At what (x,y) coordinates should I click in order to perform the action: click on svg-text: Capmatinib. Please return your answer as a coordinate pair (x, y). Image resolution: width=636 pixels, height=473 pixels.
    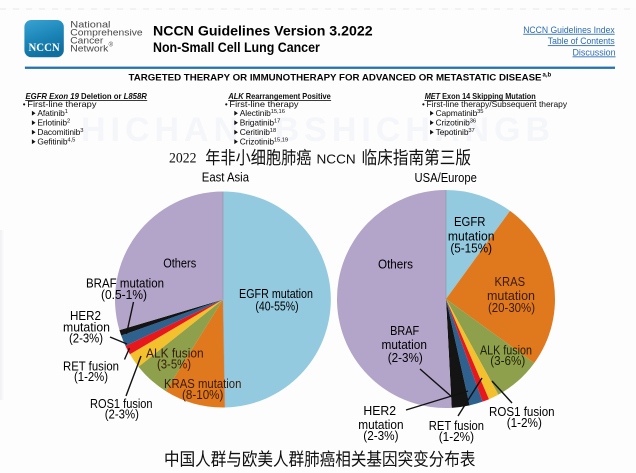
    Looking at the image, I should click on (457, 113).